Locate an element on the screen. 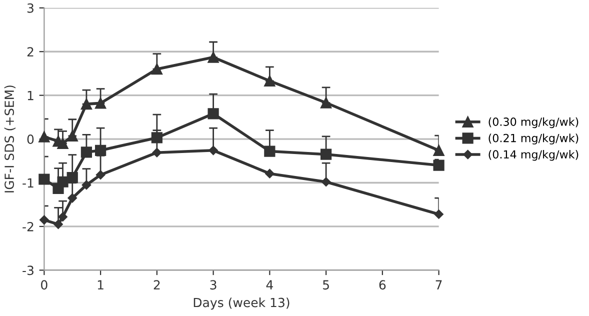 The width and height of the screenshot is (589, 316). y-tick-label: -1 is located at coordinates (28, 183).